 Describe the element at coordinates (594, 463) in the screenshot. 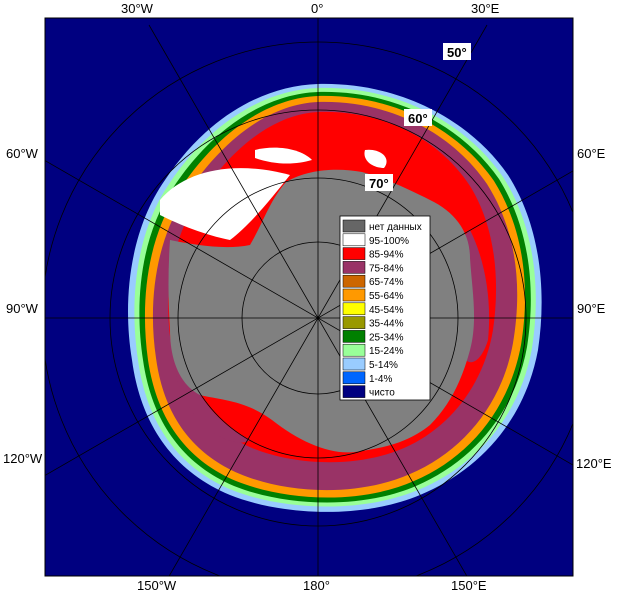

I see `label-120e-right: 120°E` at that location.